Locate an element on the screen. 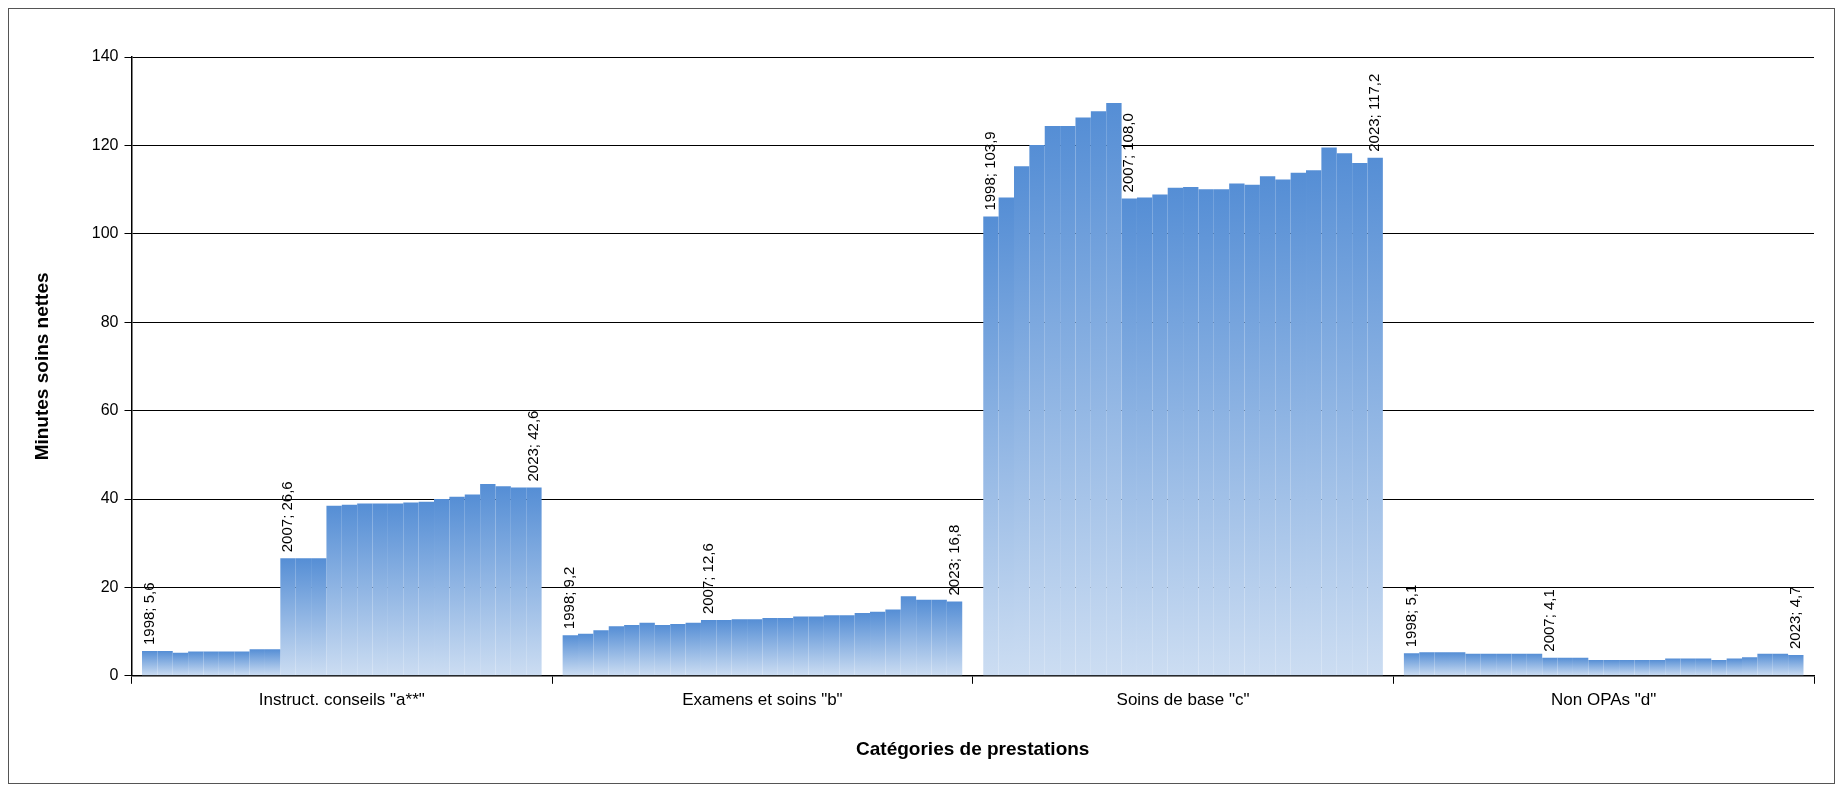  data-label: 2023; 42,6 is located at coordinates (533, 446).